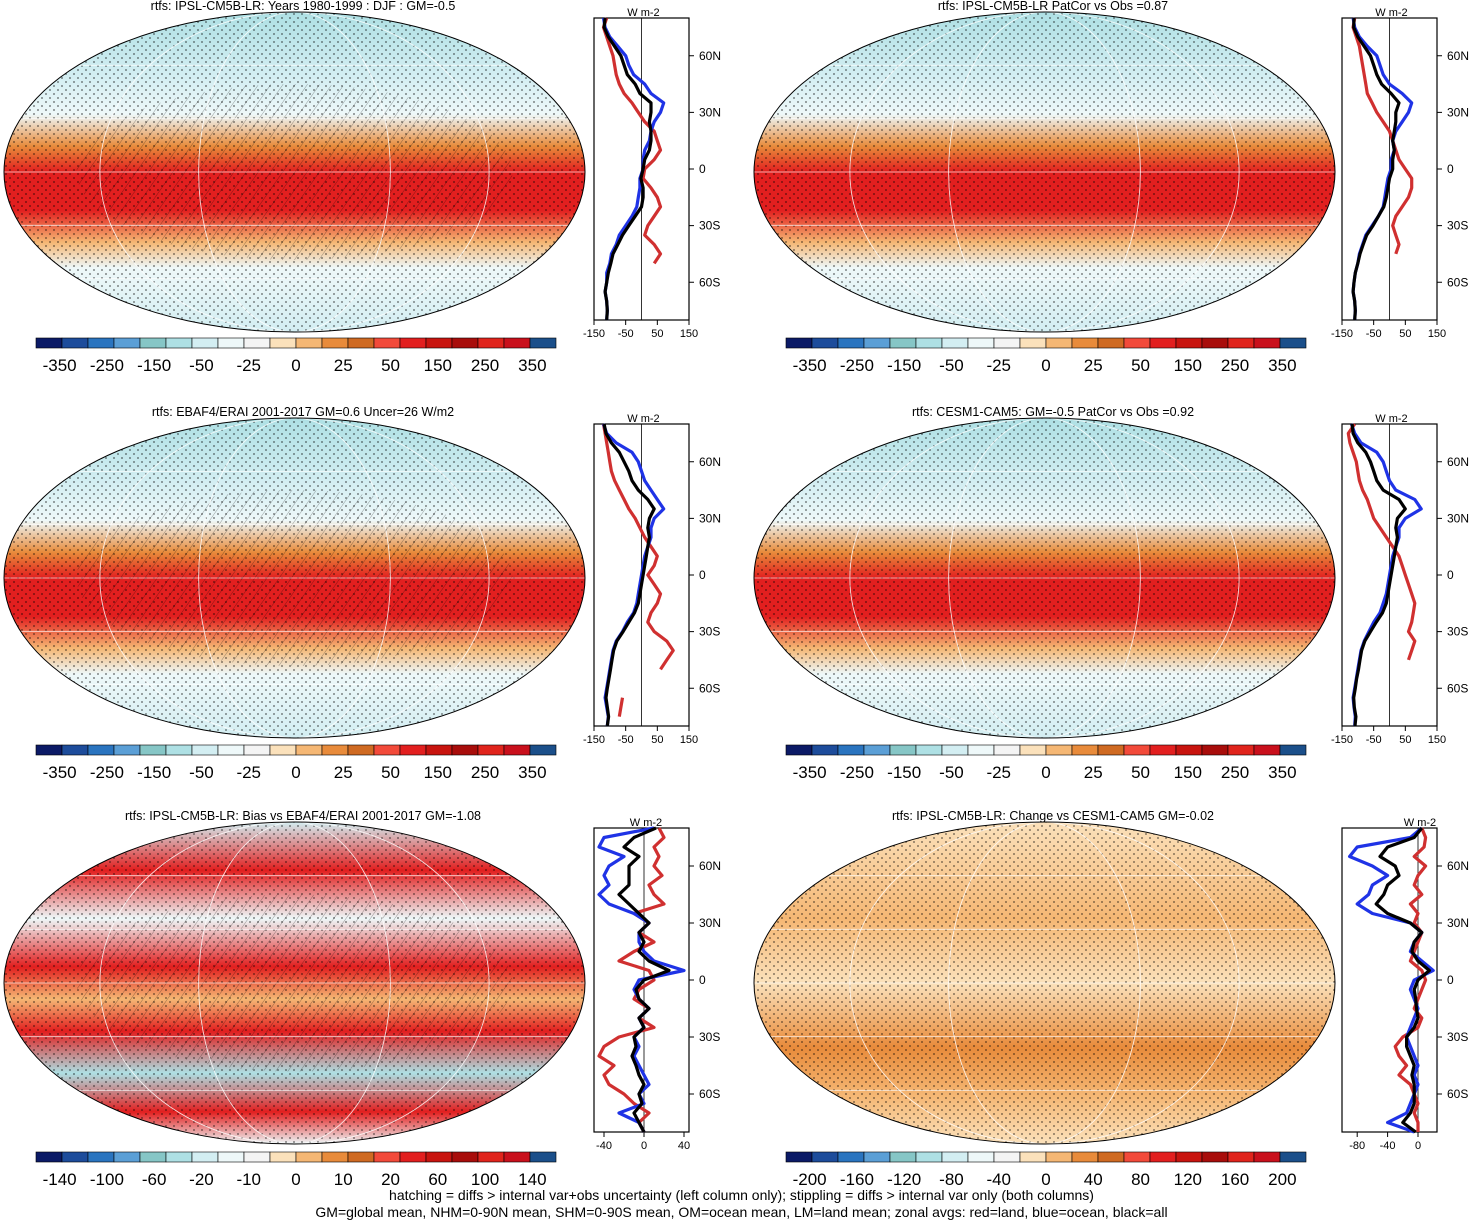 This screenshot has height=1221, width=1483. Describe the element at coordinates (201, 1179) in the screenshot. I see `colorbar-label: -20` at that location.